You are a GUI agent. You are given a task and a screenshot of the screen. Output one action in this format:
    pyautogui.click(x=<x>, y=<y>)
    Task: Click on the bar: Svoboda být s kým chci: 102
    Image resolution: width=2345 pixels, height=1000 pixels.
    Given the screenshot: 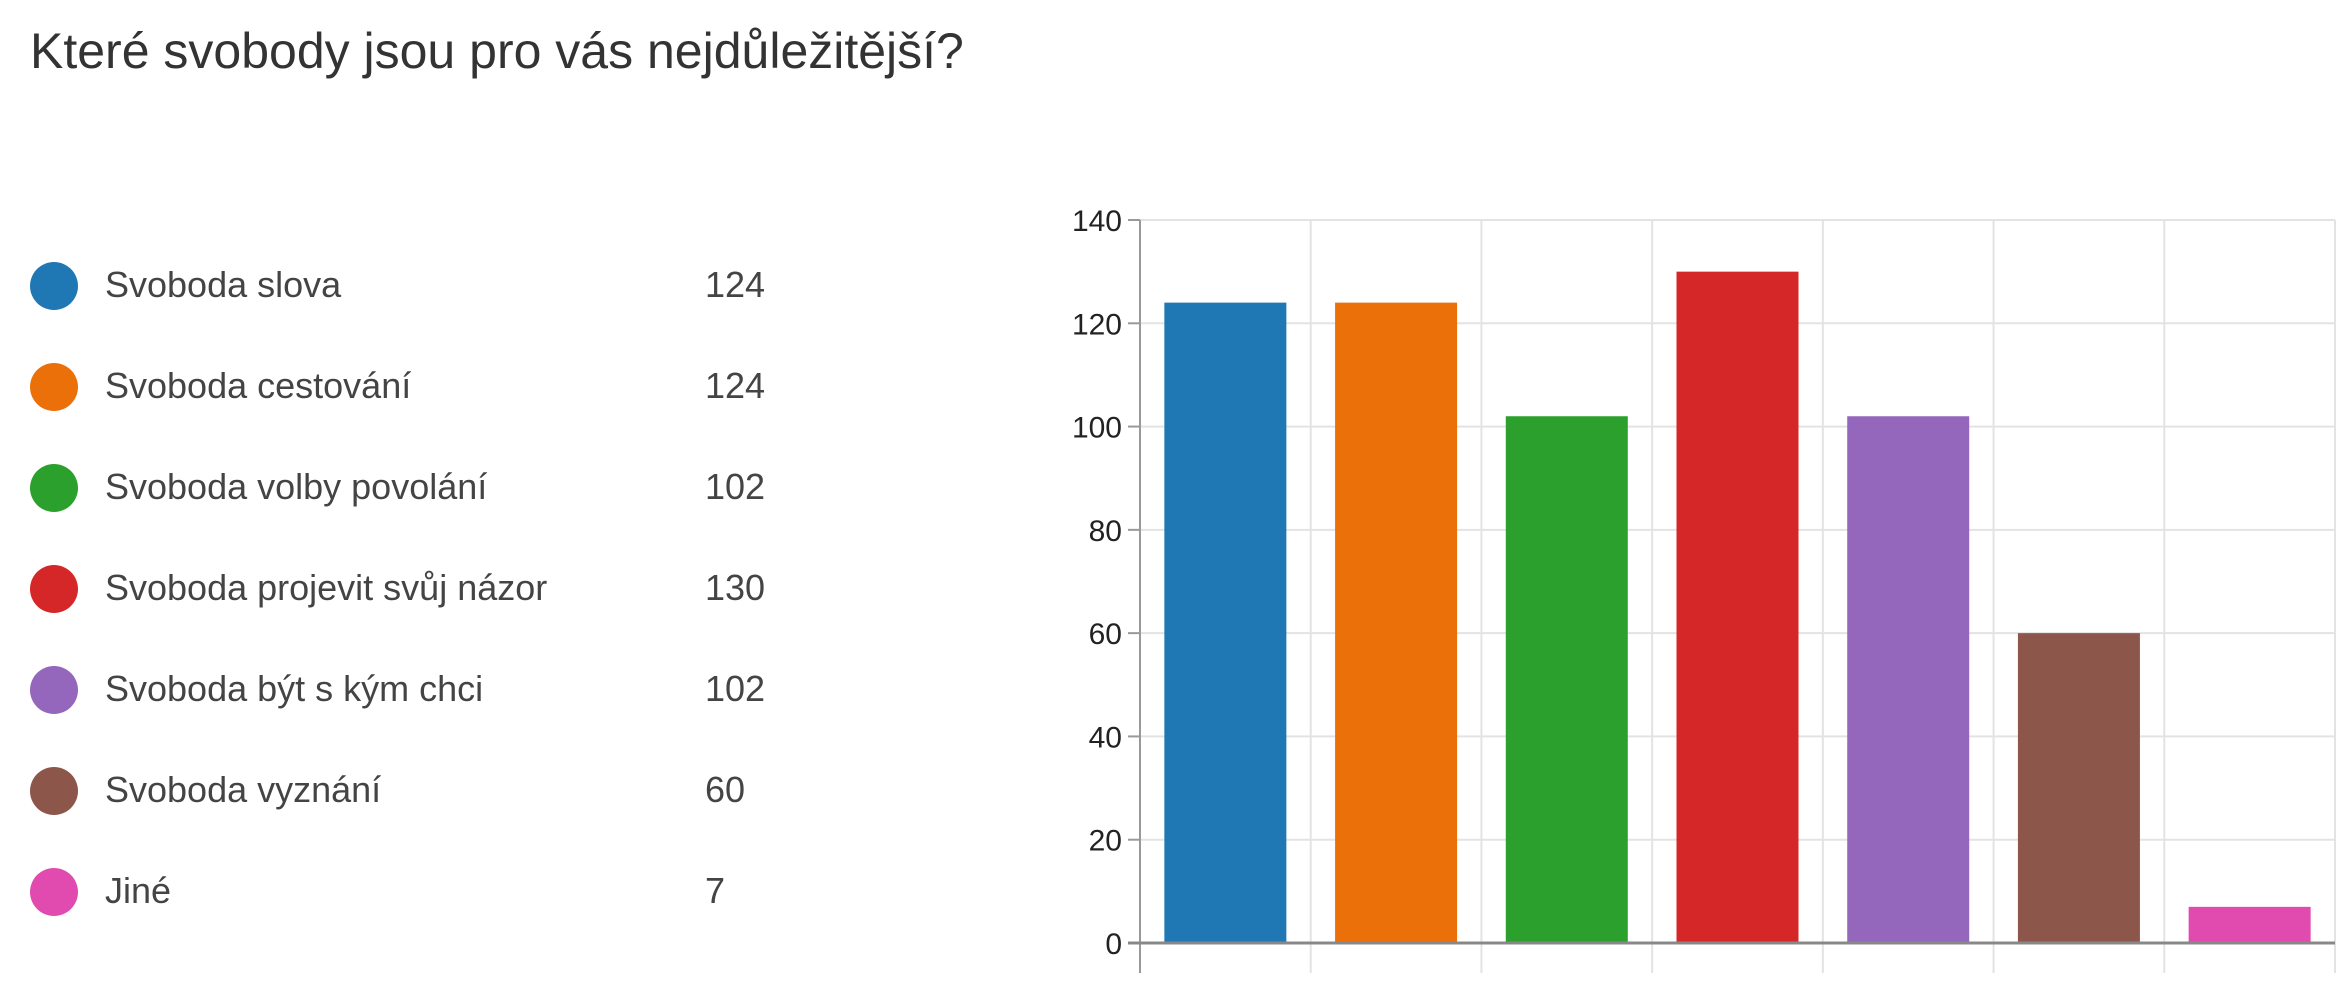 What is the action you would take?
    pyautogui.click(x=1908, y=679)
    